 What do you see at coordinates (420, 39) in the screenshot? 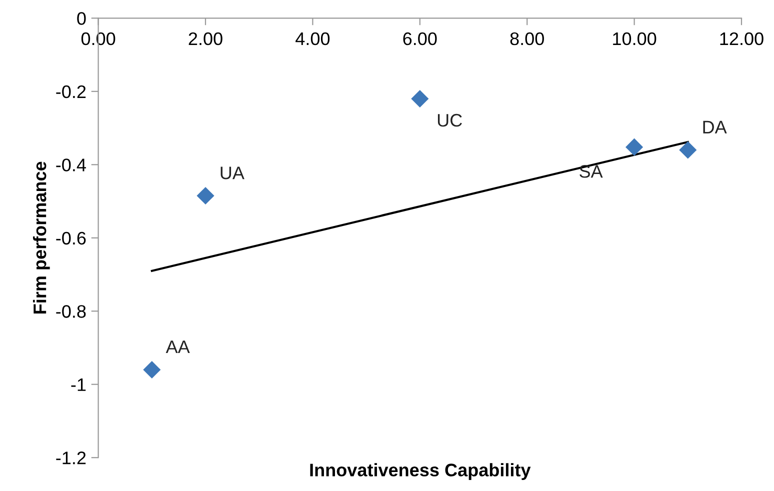
I see `x-tick-label: 6.00` at bounding box center [420, 39].